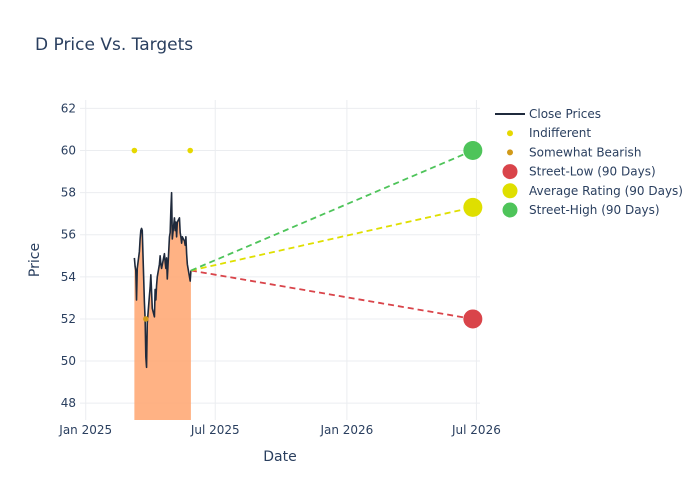  I want to click on y-tick-label: 58, so click(68, 193).